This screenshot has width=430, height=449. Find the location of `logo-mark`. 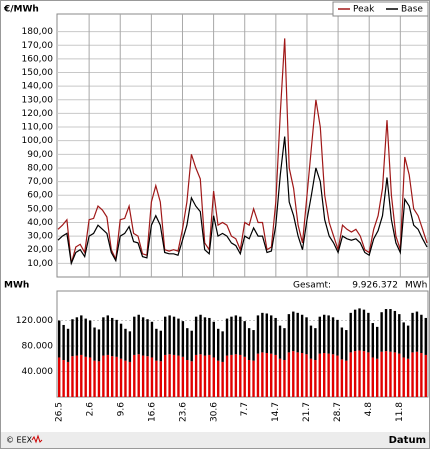

logo-mark is located at coordinates (37, 439).